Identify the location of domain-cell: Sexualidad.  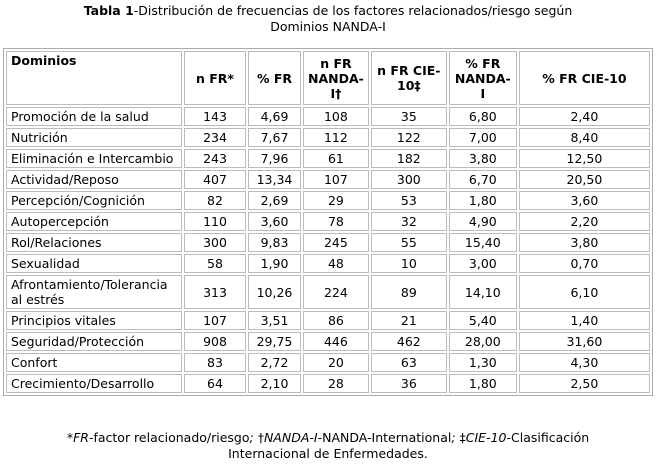
(94, 263).